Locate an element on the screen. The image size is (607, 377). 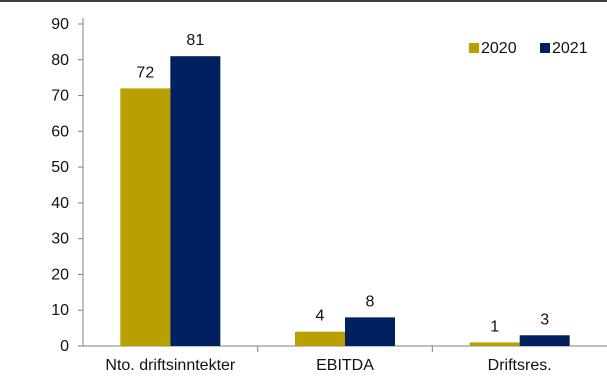
legend-label-2020: 2020 is located at coordinates (499, 48).